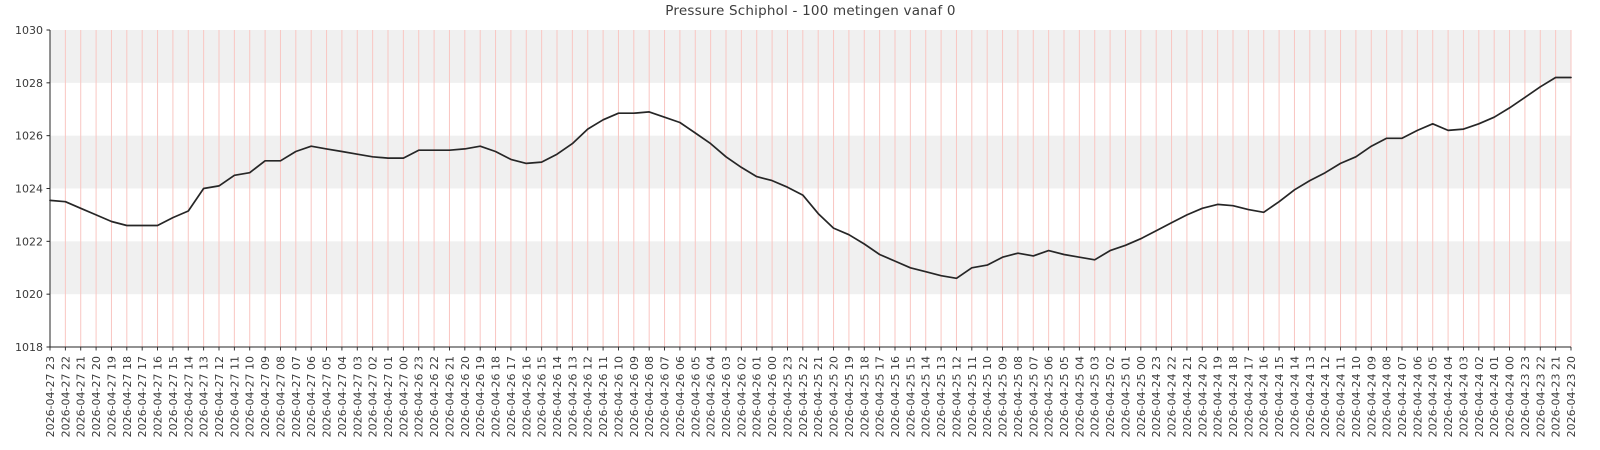 This screenshot has width=1600, height=450. Describe the element at coordinates (1248, 396) in the screenshot. I see `x-tick-label: 2026-04-24 17` at that location.